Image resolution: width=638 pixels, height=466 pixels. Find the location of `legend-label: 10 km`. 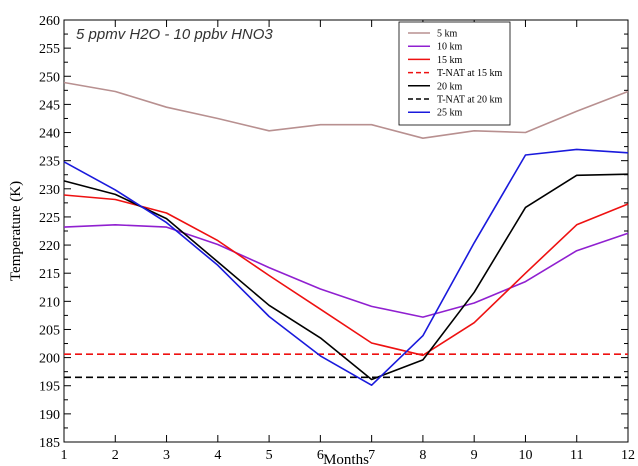

legend-label: 10 km is located at coordinates (450, 47).